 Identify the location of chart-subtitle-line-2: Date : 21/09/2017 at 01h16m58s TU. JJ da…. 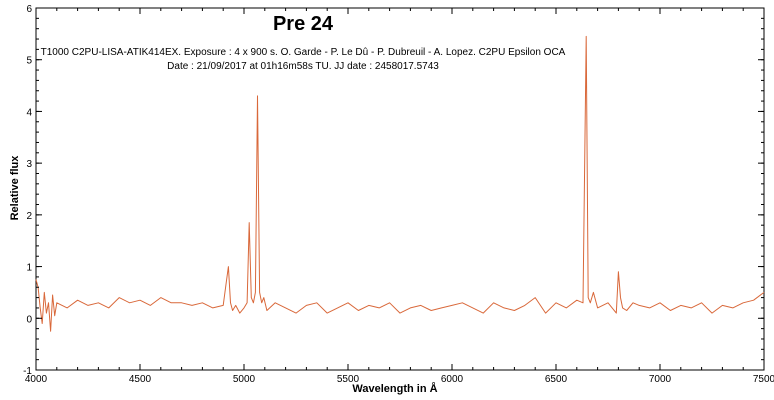
(303, 66).